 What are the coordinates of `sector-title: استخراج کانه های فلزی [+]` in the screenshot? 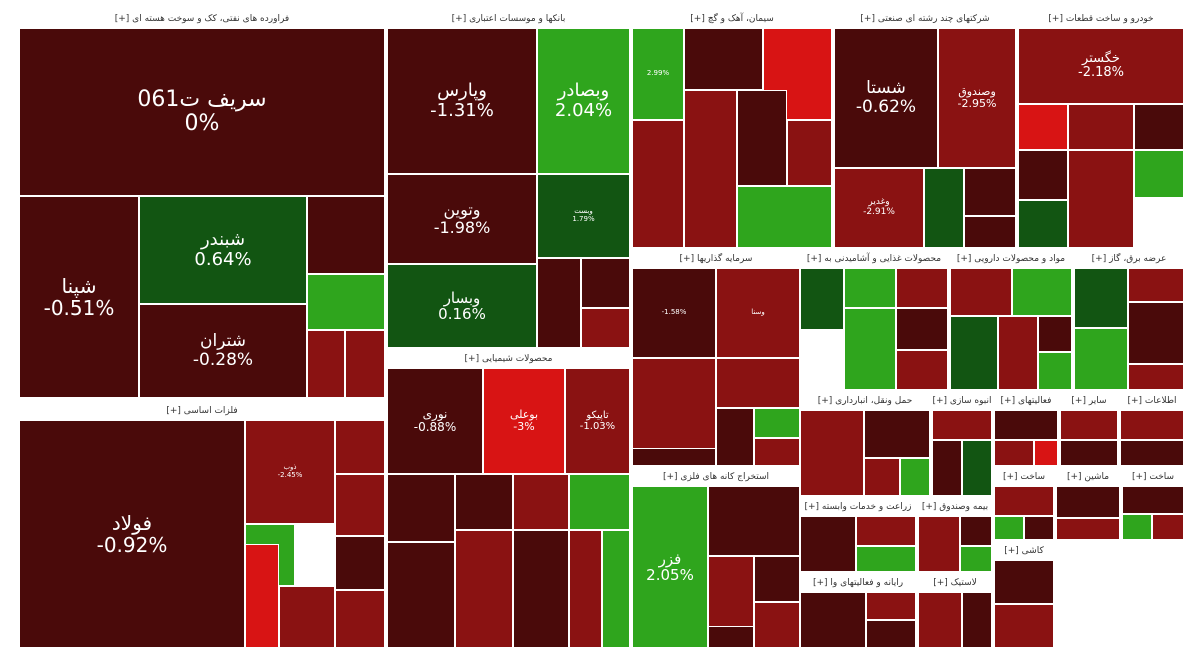 It's located at (716, 477).